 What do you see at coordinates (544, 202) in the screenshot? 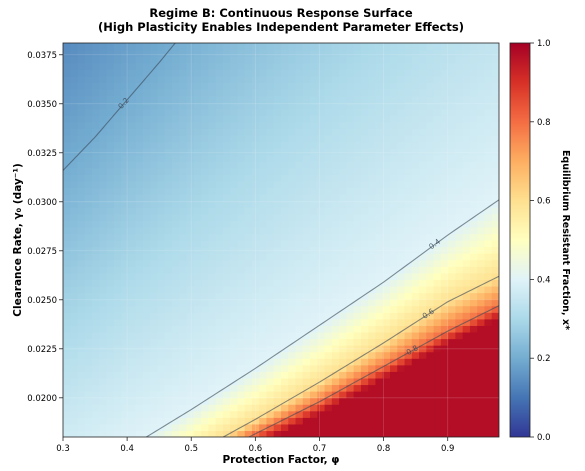
I see `colorbar-tick-label: 0.6` at bounding box center [544, 202].